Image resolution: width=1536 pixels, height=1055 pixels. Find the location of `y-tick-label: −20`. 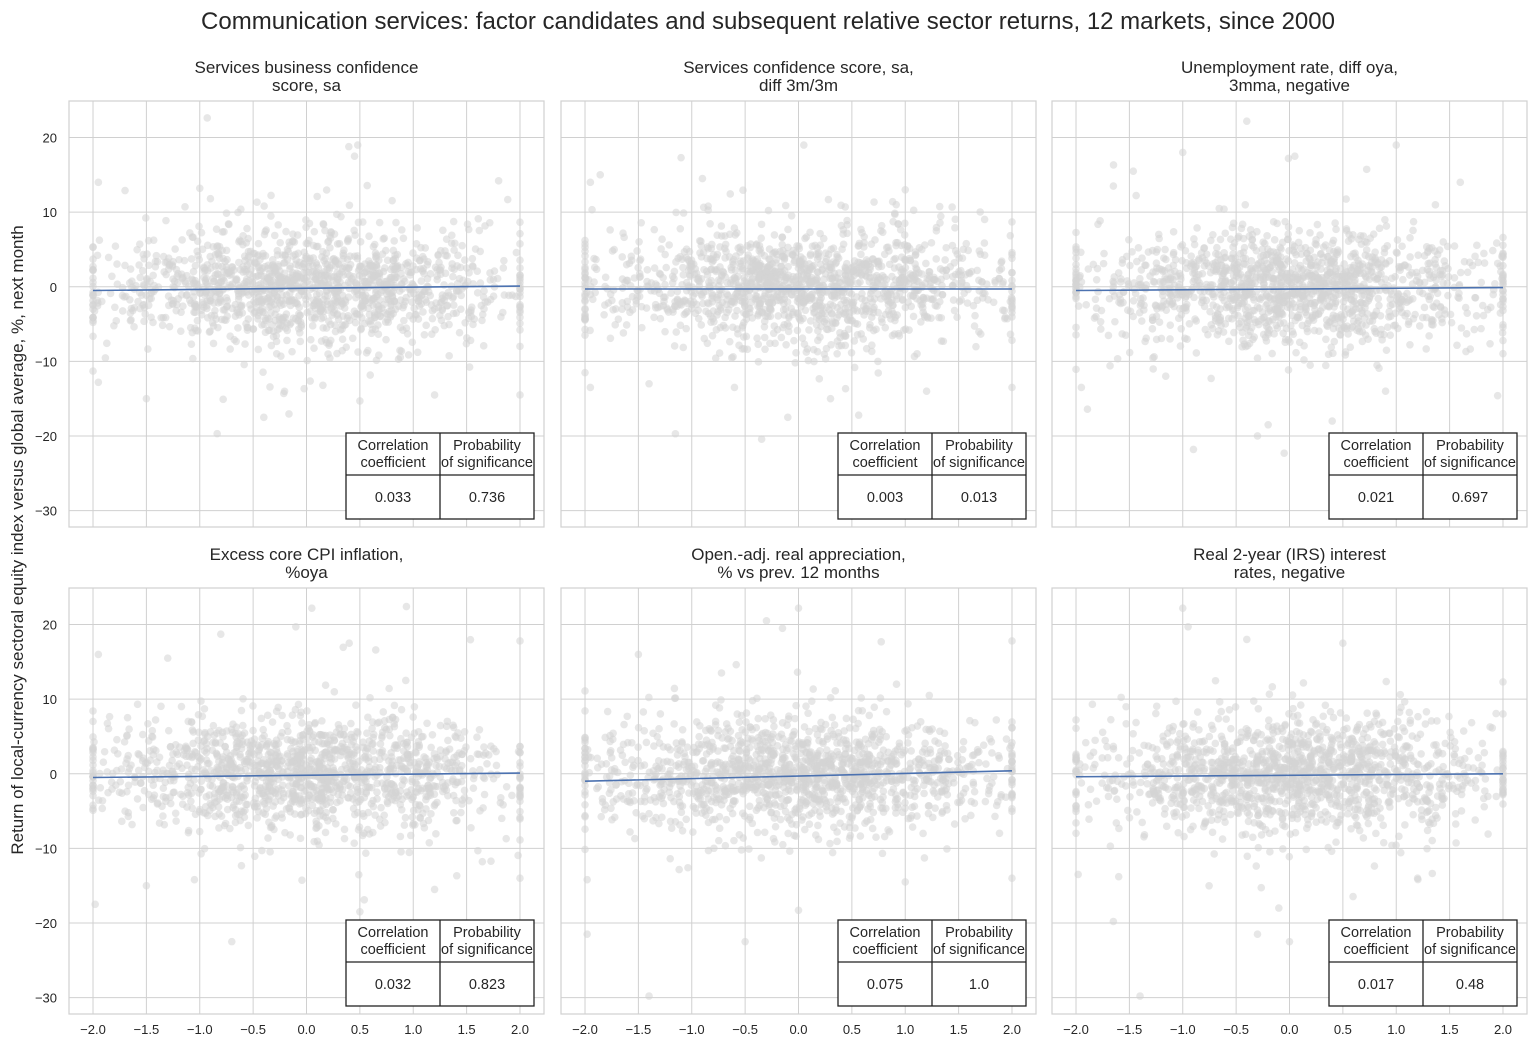

y-tick-label: −20 is located at coordinates (46, 923).